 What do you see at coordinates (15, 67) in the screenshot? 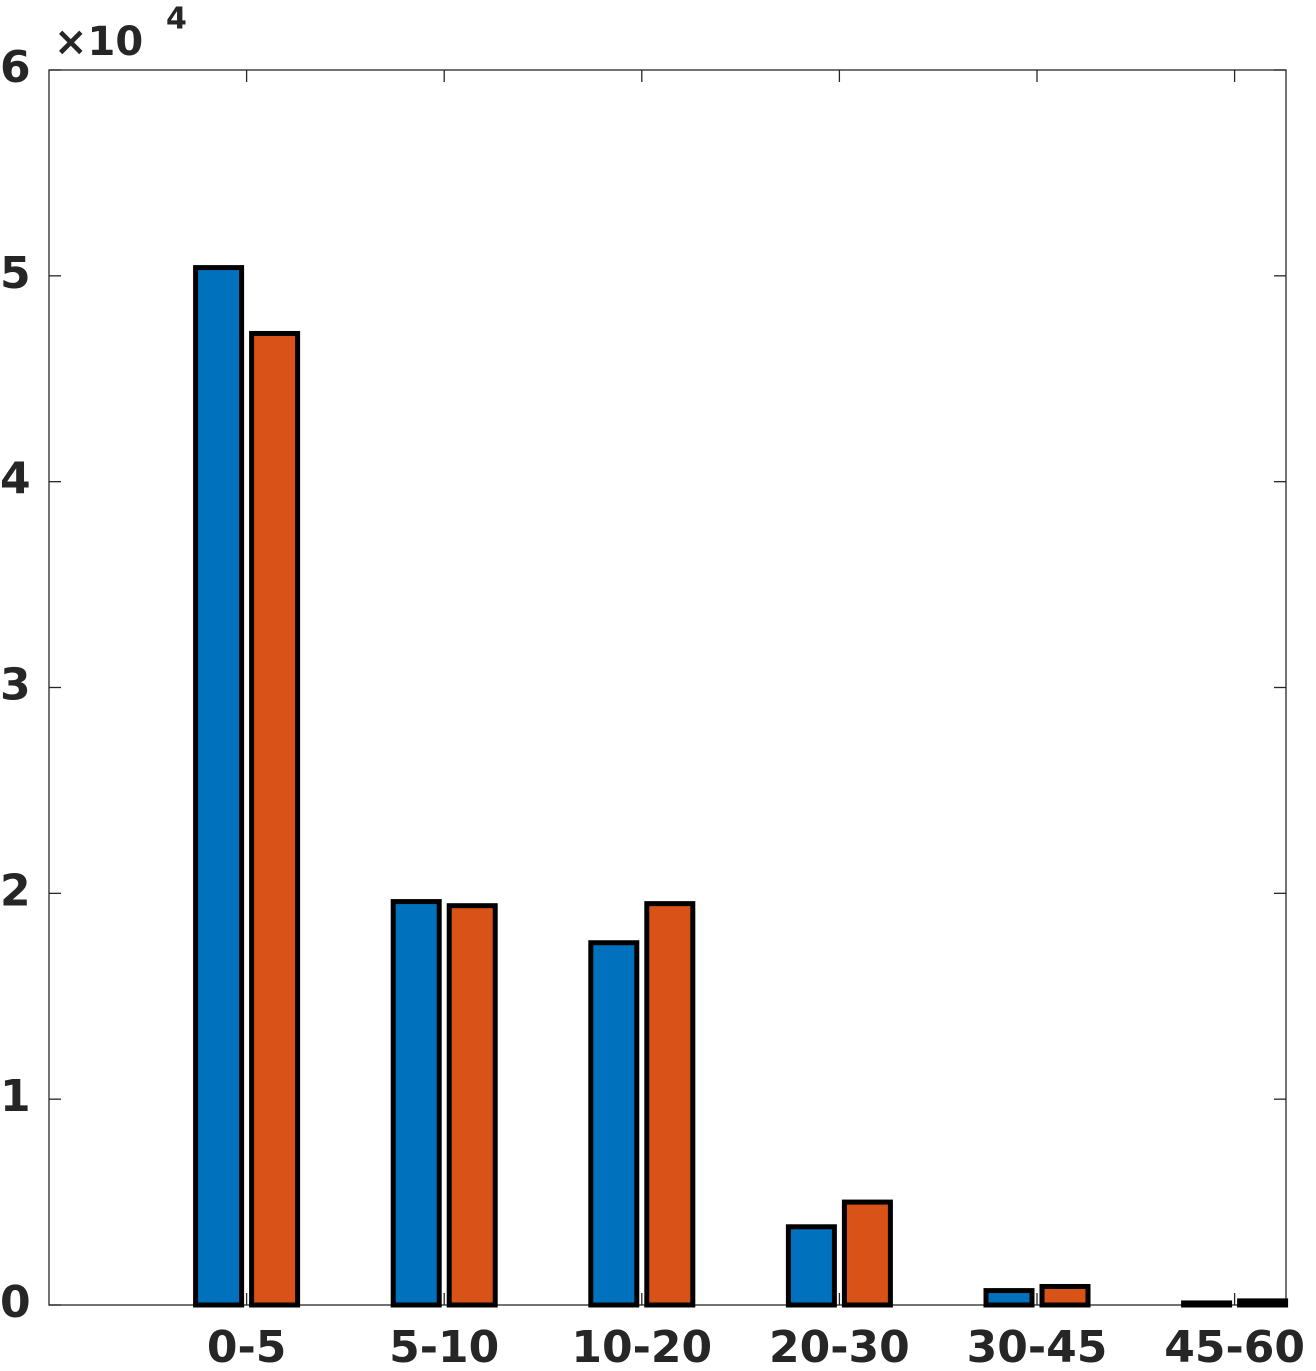
I see `y-tick-label: 6` at bounding box center [15, 67].